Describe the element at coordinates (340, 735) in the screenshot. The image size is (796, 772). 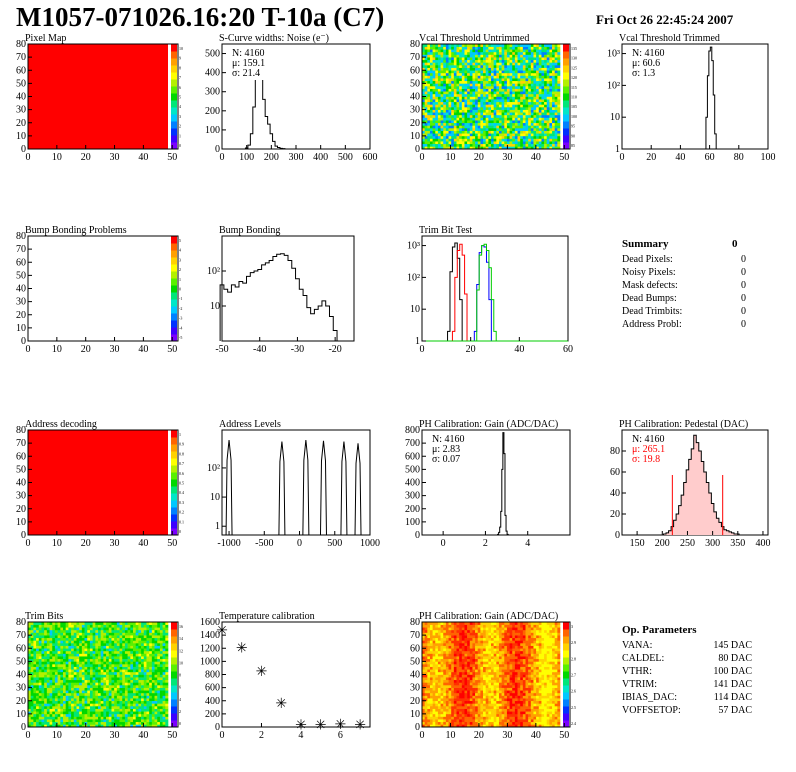
I see `x-tick-label: 6` at that location.